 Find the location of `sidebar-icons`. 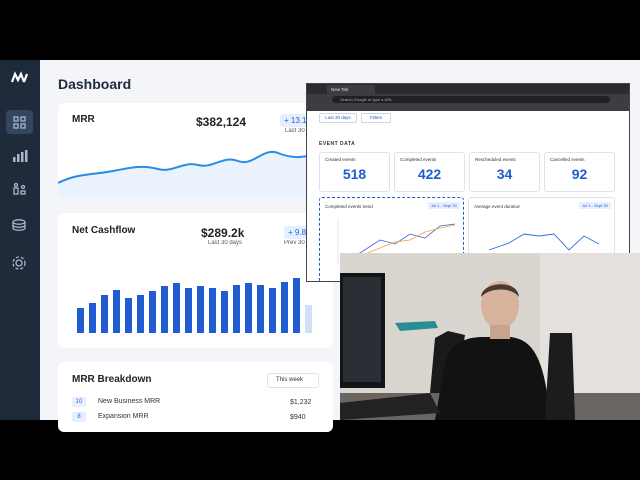

sidebar-icons is located at coordinates (19, 170).